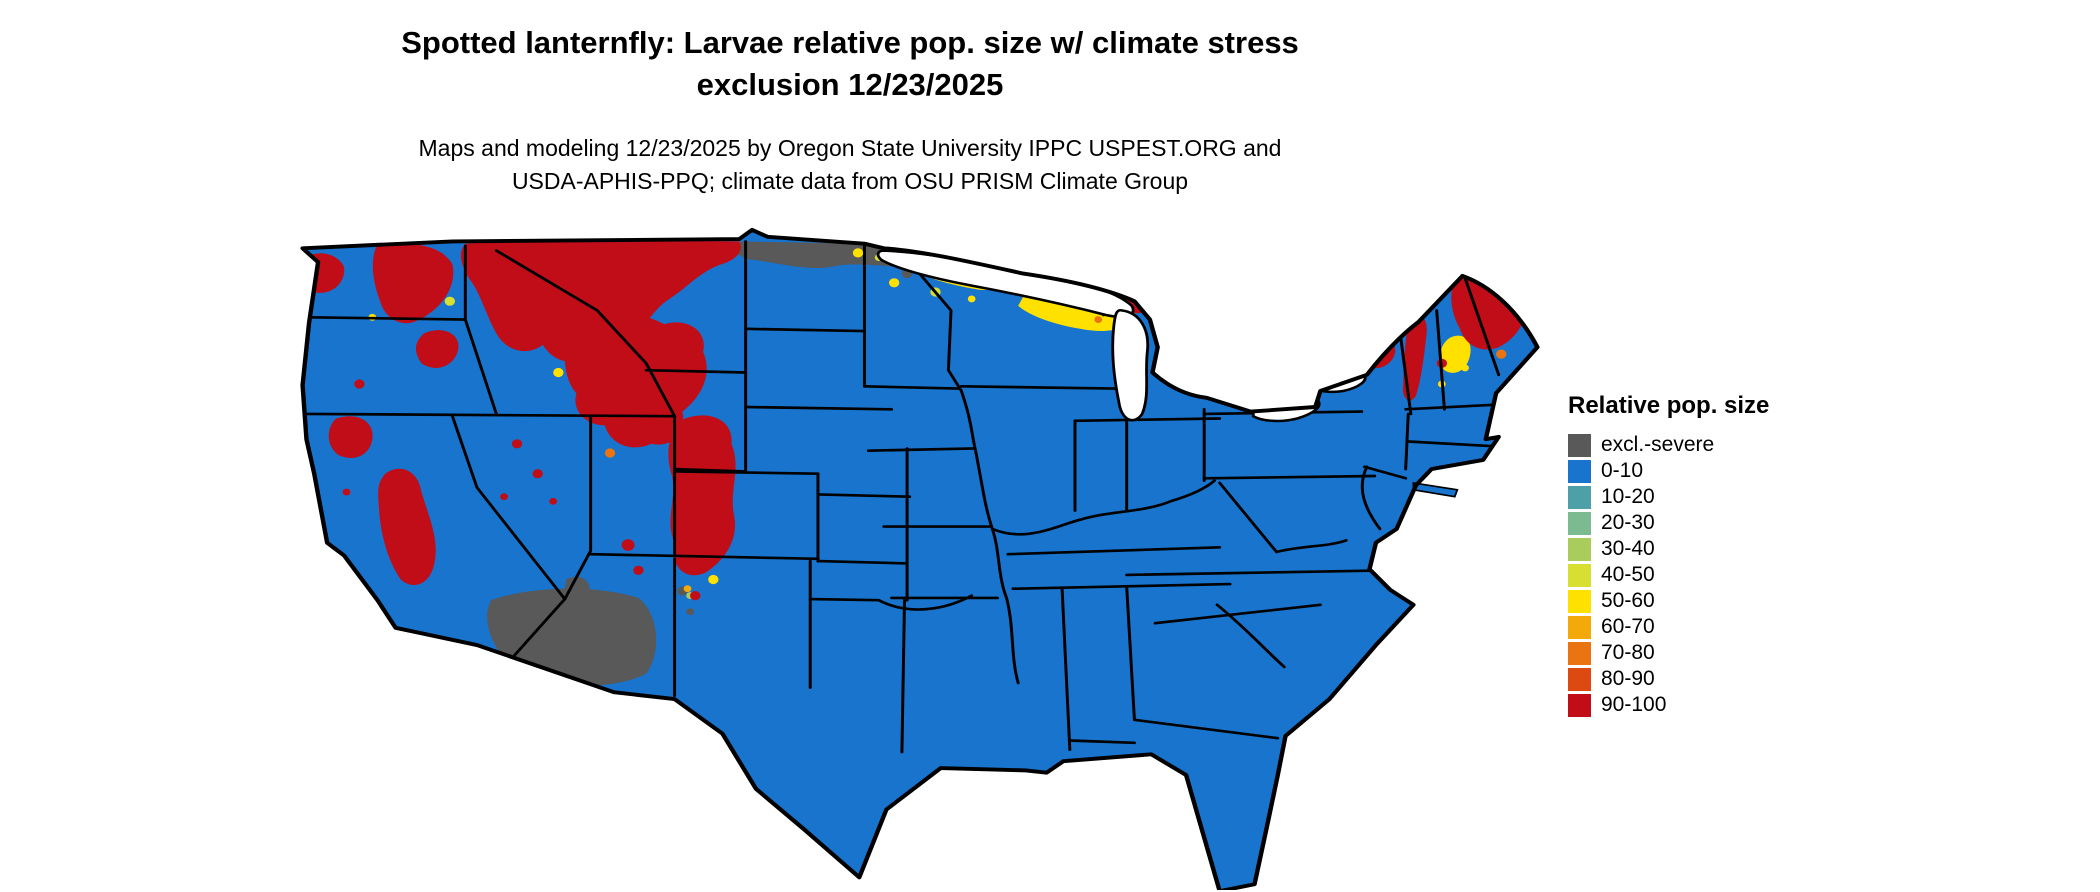  What do you see at coordinates (407, 527) in the screenshot?
I see `red-region-sierra-nevada` at bounding box center [407, 527].